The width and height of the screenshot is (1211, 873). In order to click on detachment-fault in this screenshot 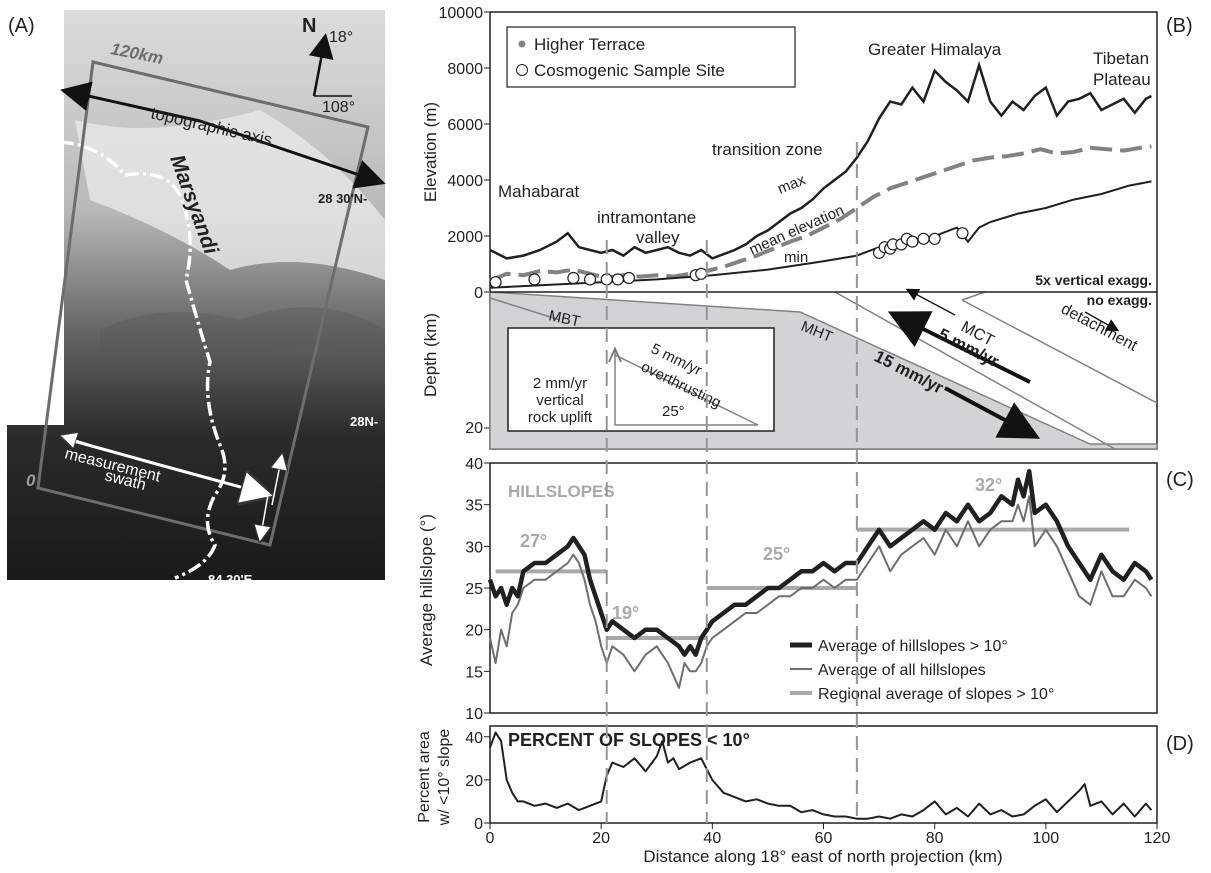, I will do `click(1059, 351)`.